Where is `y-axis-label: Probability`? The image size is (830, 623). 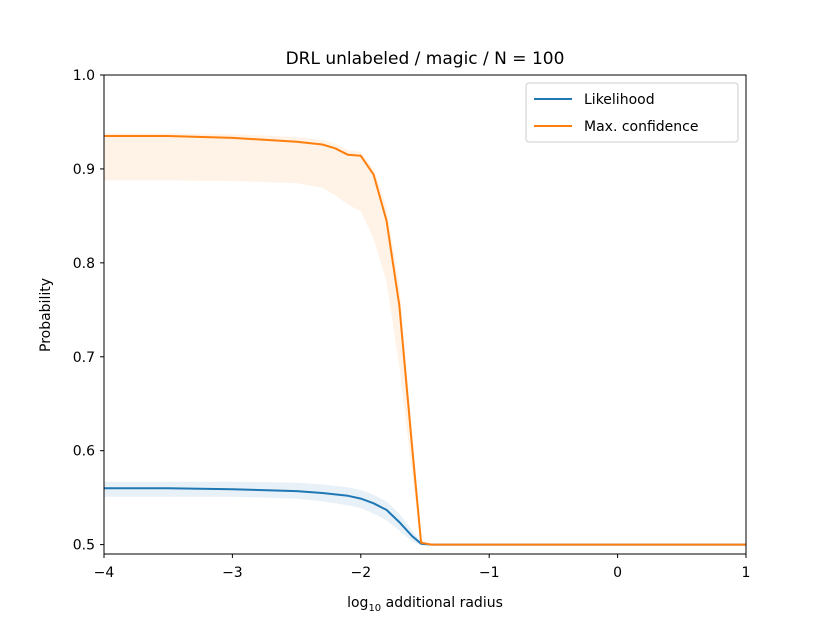
y-axis-label: Probability is located at coordinates (46, 315).